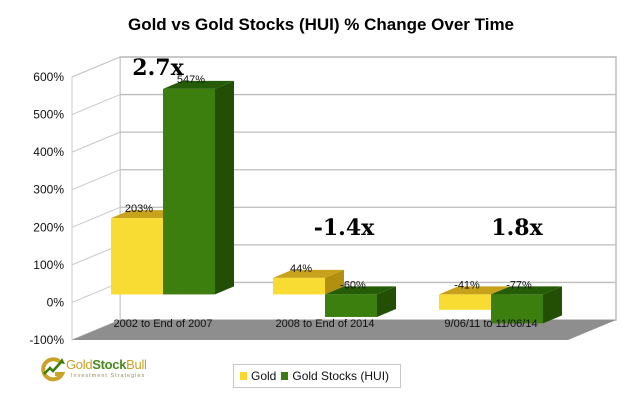 The image size is (642, 400). I want to click on logo-text: GoldStockBull, so click(106, 364).